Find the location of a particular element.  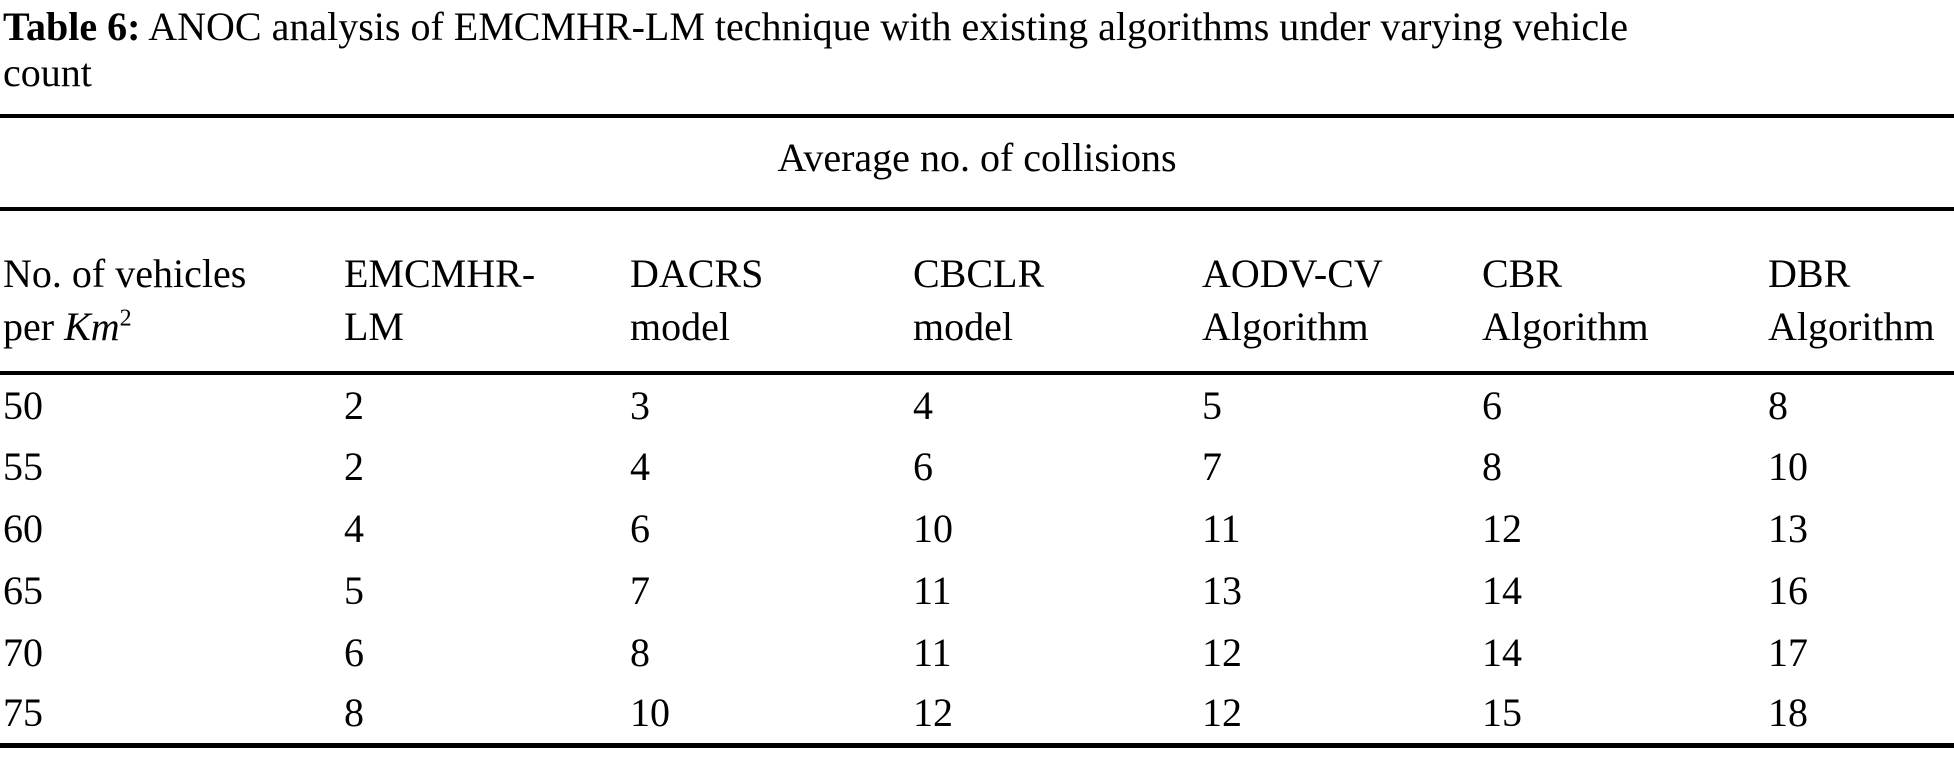

per-text: per is located at coordinates (34, 326).